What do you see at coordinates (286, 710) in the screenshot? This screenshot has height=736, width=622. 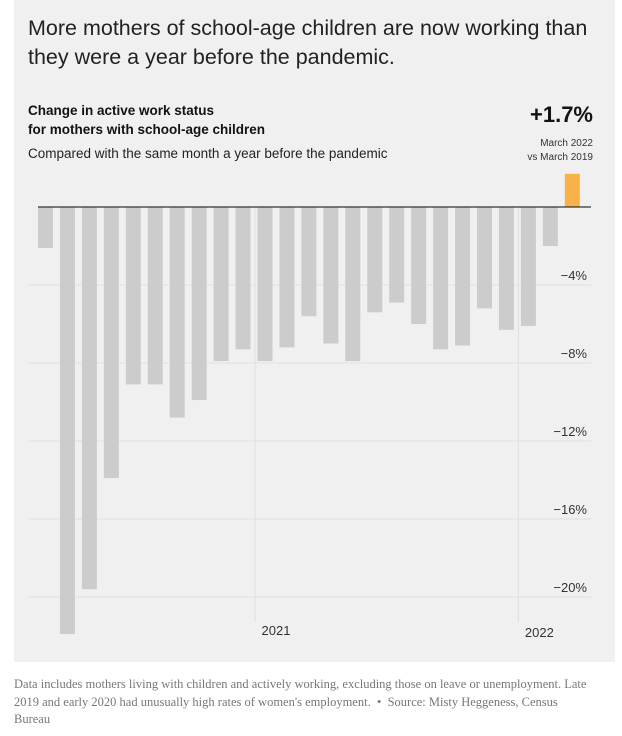 I see `source-text: Source: Misty Heggeness, Census Bureau` at bounding box center [286, 710].